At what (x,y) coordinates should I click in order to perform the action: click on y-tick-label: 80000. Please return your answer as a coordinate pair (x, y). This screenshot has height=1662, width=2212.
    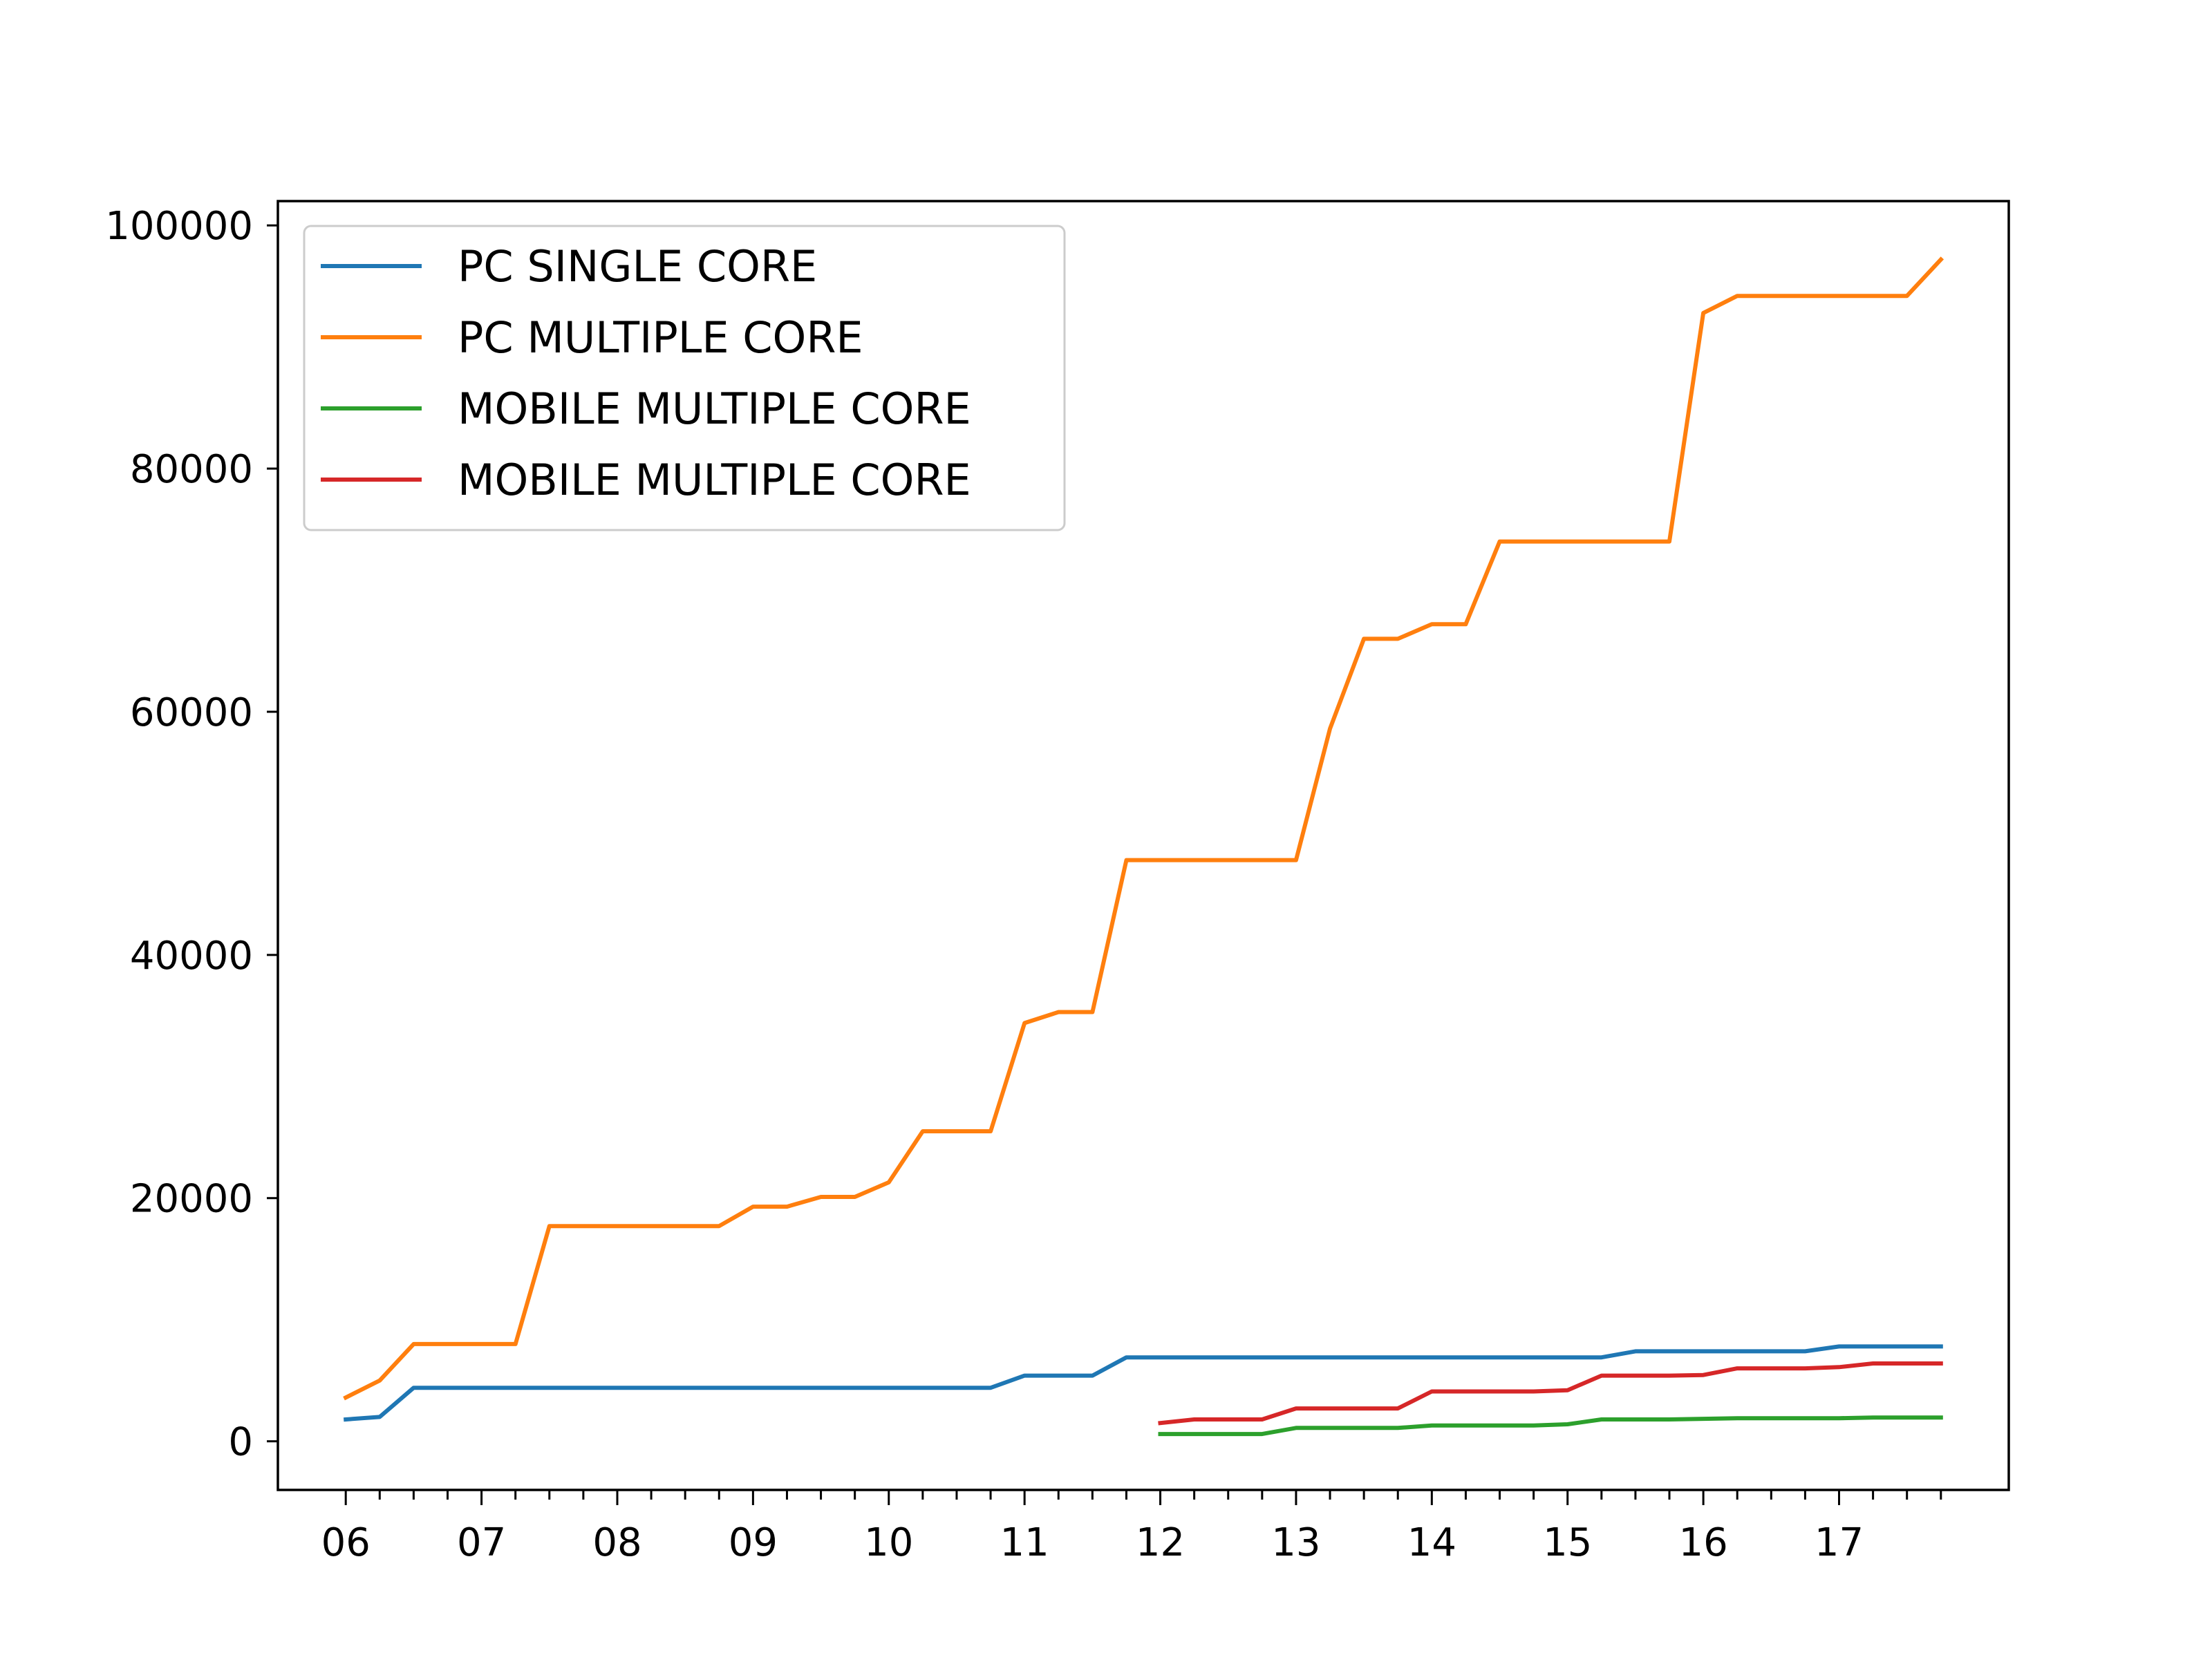
    Looking at the image, I should click on (191, 469).